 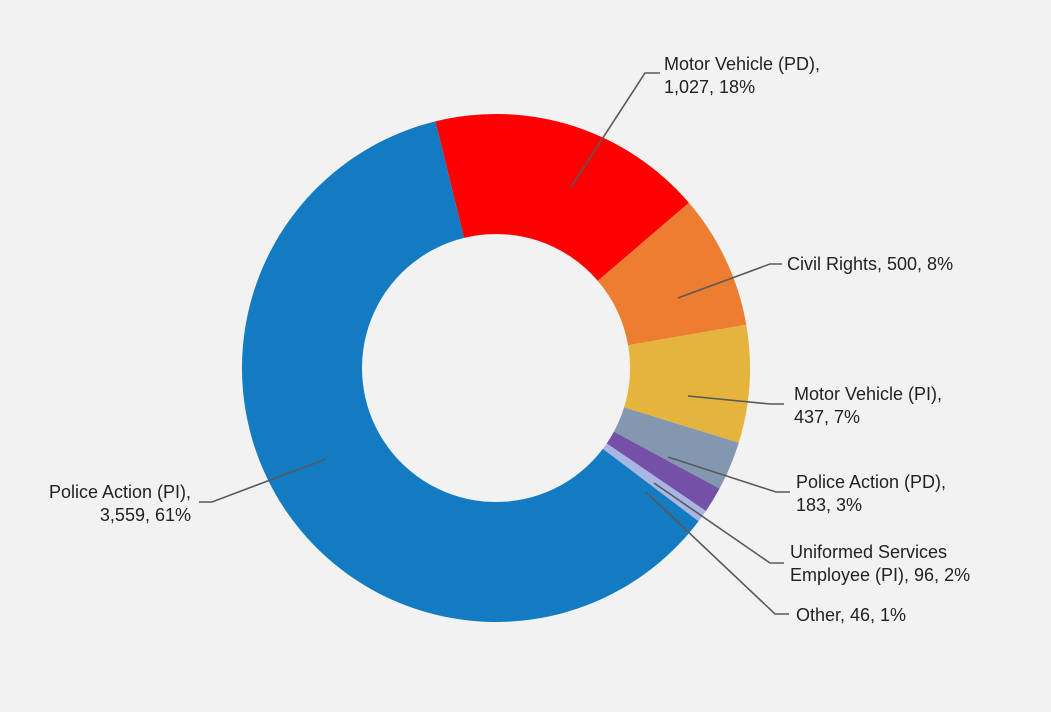 What do you see at coordinates (827, 417) in the screenshot?
I see `data-label-line: 437, 7%` at bounding box center [827, 417].